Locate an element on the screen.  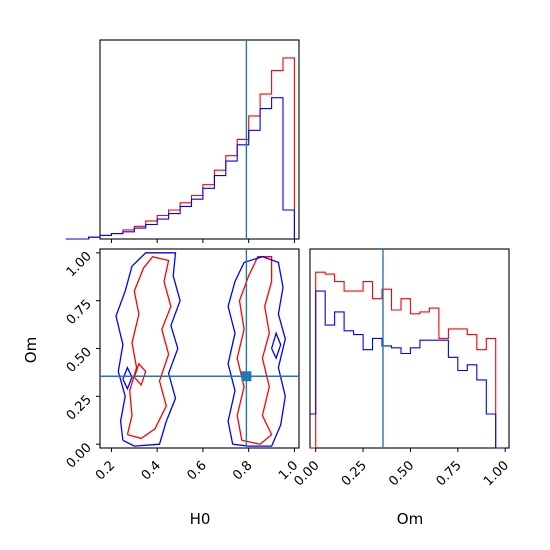
contour-frame is located at coordinates (199, 348).